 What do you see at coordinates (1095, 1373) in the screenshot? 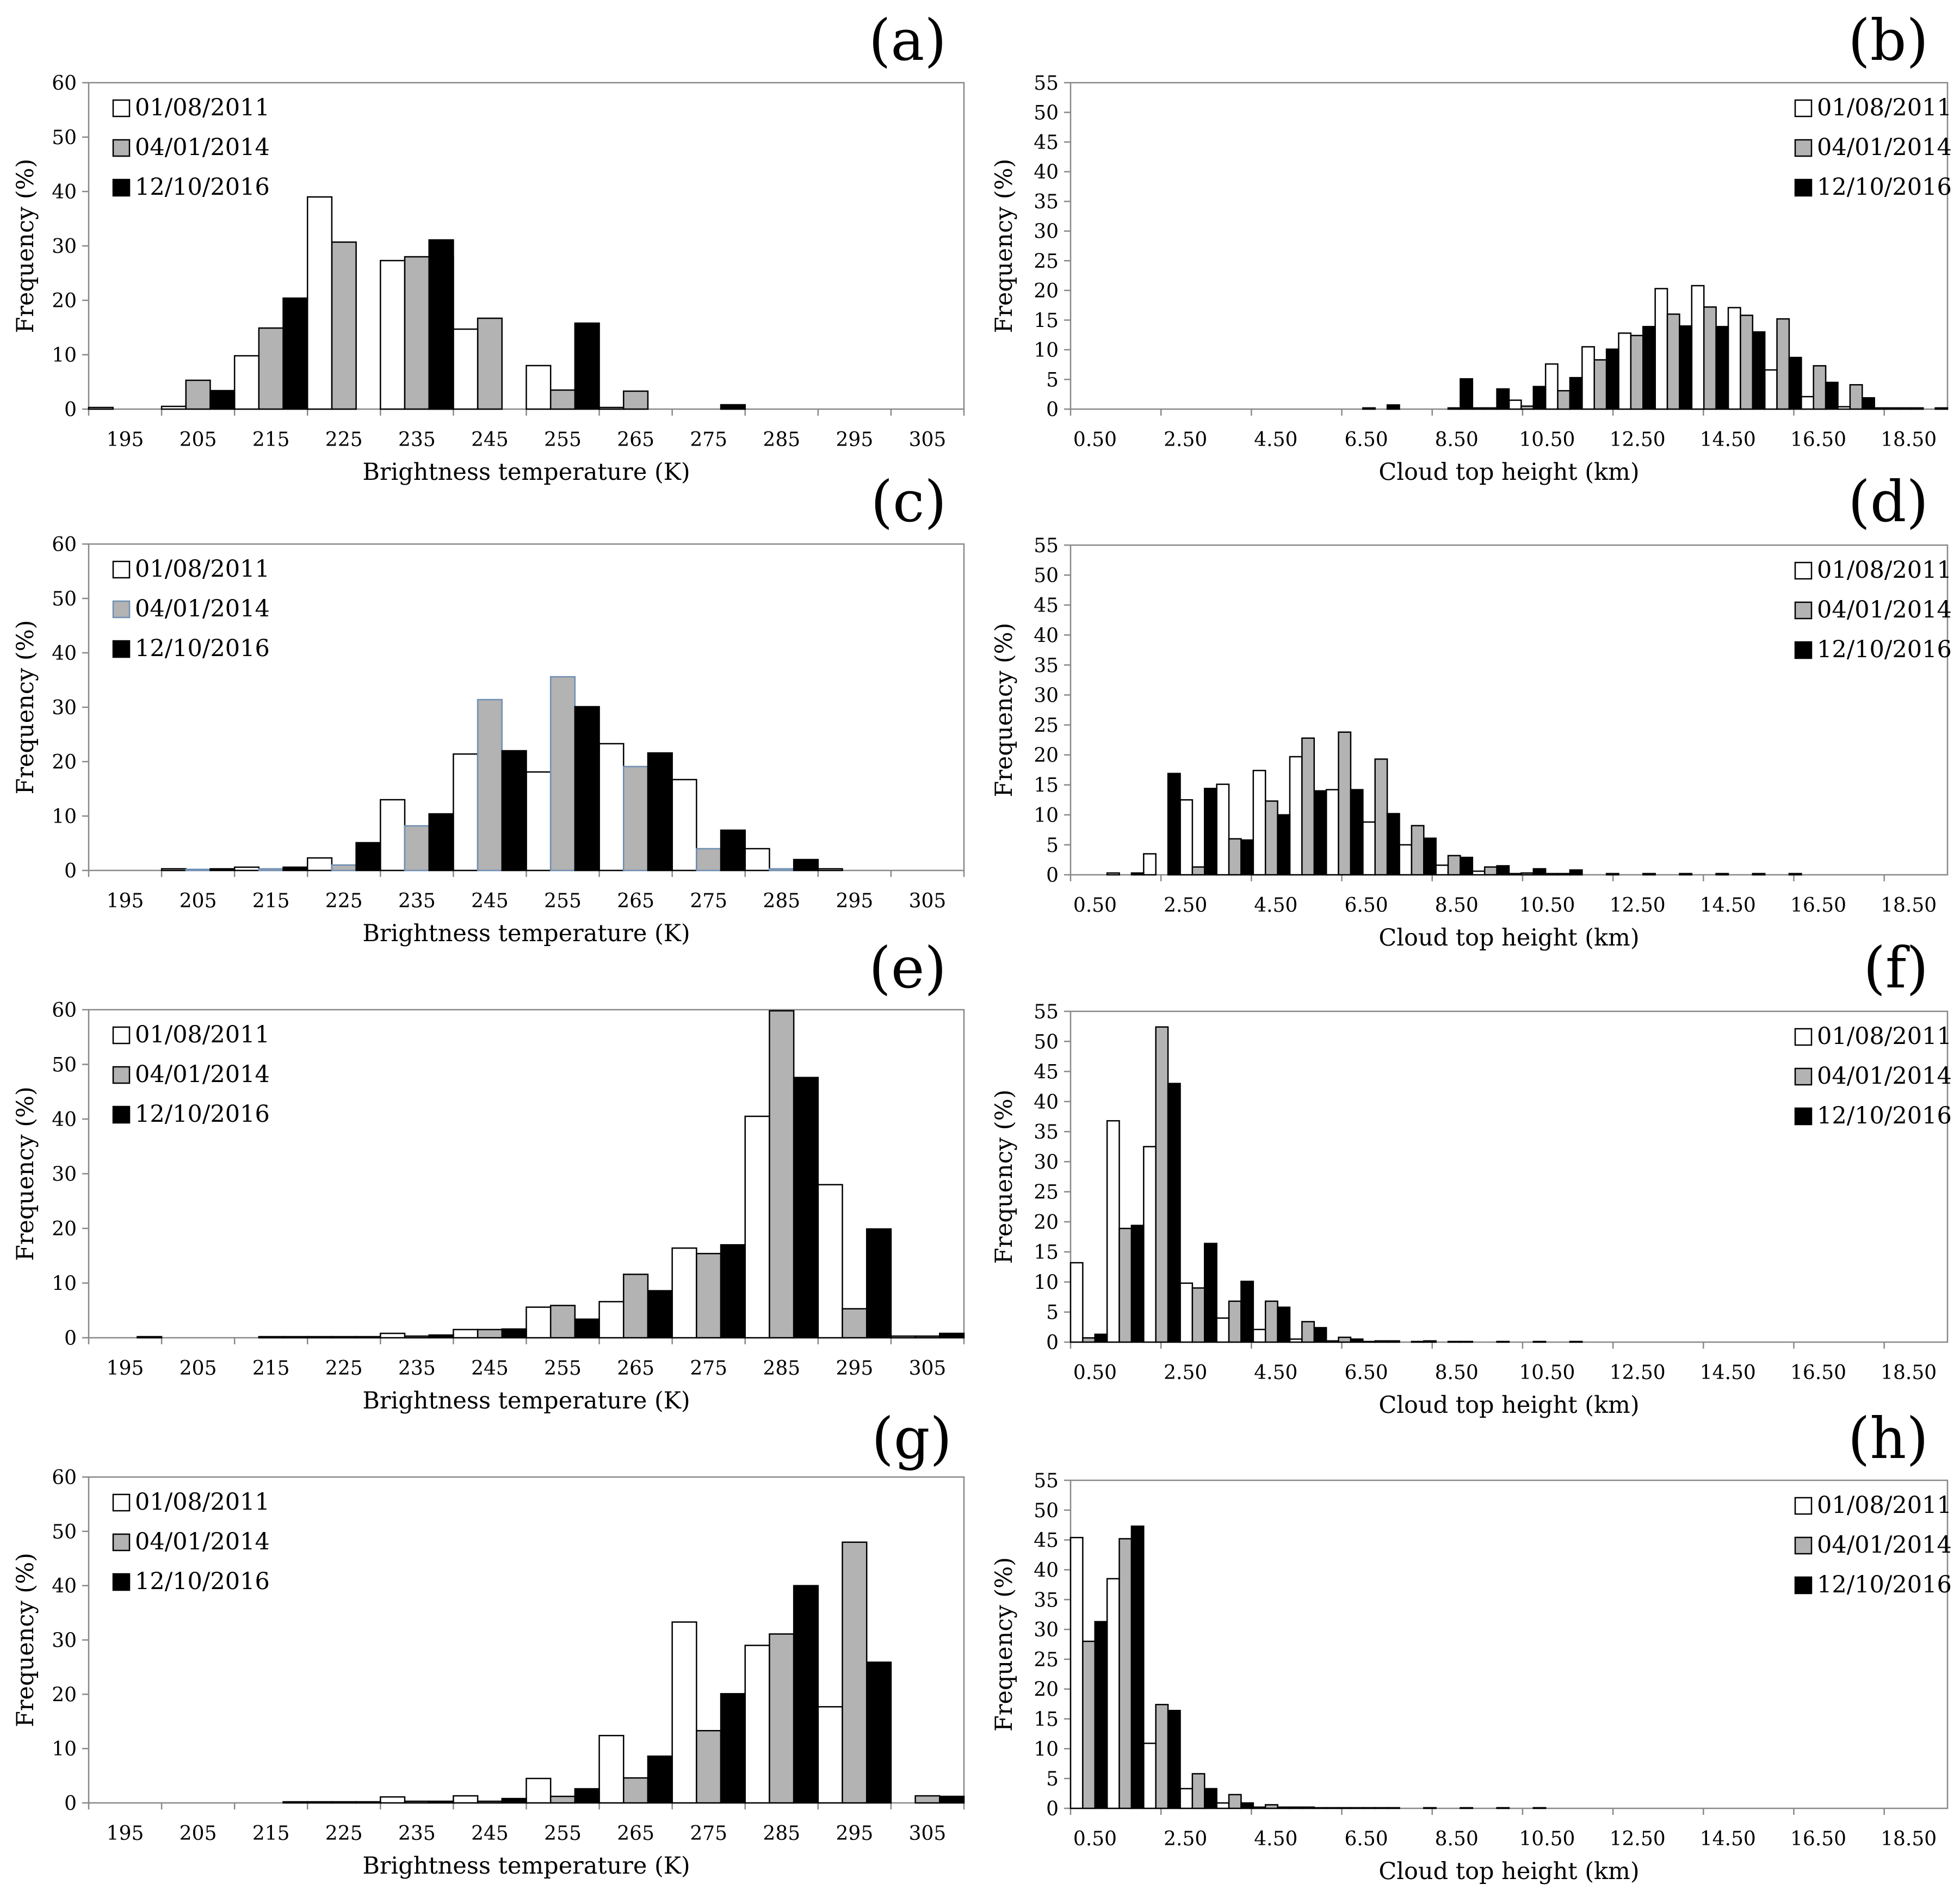
I see `x-tick-label: 0.50` at bounding box center [1095, 1373].